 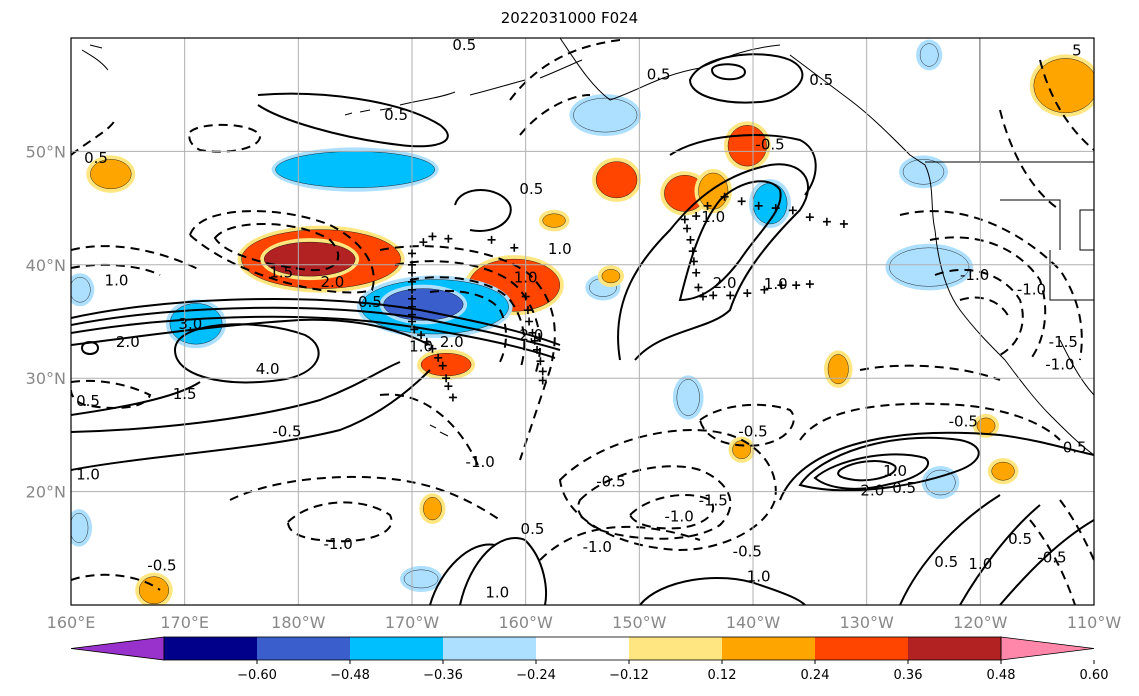 What do you see at coordinates (569, 18) in the screenshot?
I see `map-title: 2022031000 F024` at bounding box center [569, 18].